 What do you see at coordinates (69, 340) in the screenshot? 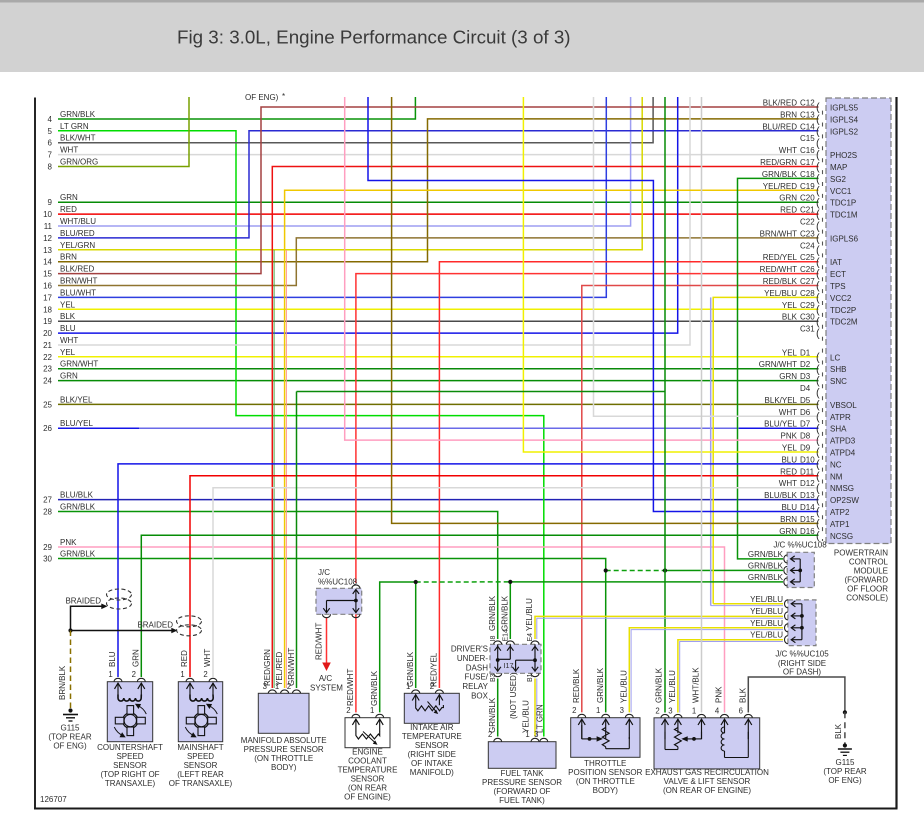
I see `svg-text: WHT` at bounding box center [69, 340].